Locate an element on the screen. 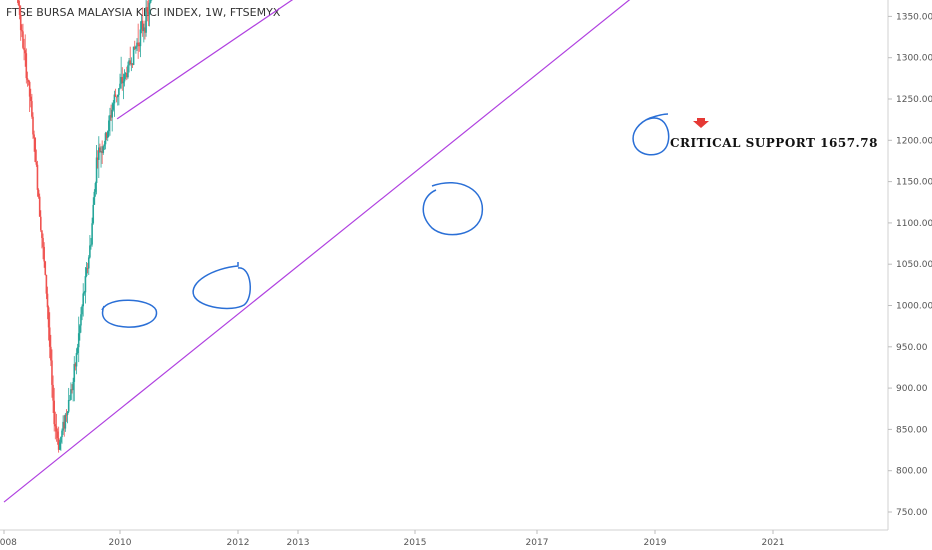 This screenshot has width=932, height=550. x-tick-label: 2013 is located at coordinates (298, 543).